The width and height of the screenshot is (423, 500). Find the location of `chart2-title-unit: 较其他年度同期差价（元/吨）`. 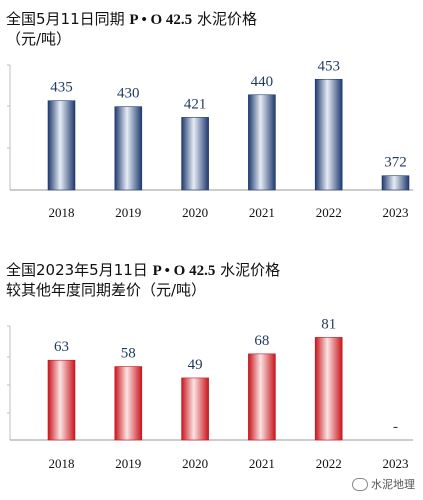

chart2-title-unit: 较其他年度同期差价（元/吨） is located at coordinates (106, 290).